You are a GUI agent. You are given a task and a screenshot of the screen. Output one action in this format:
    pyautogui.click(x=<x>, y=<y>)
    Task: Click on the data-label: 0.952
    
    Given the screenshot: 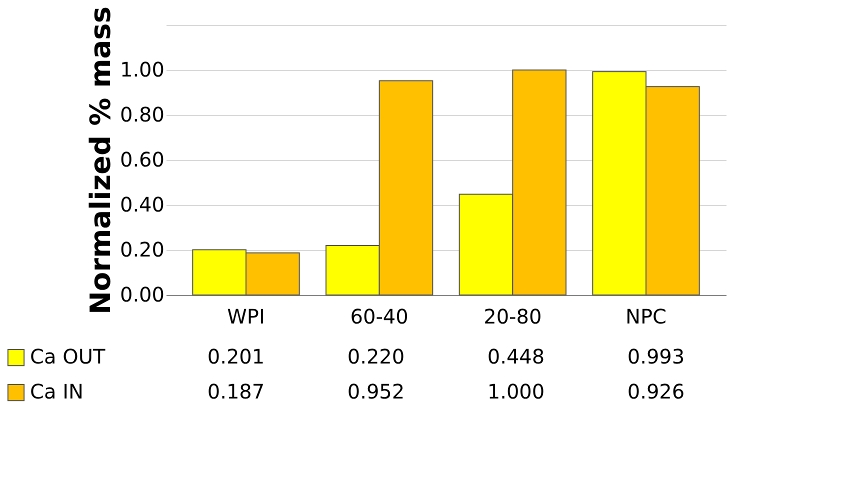 What is the action you would take?
    pyautogui.click(x=376, y=392)
    